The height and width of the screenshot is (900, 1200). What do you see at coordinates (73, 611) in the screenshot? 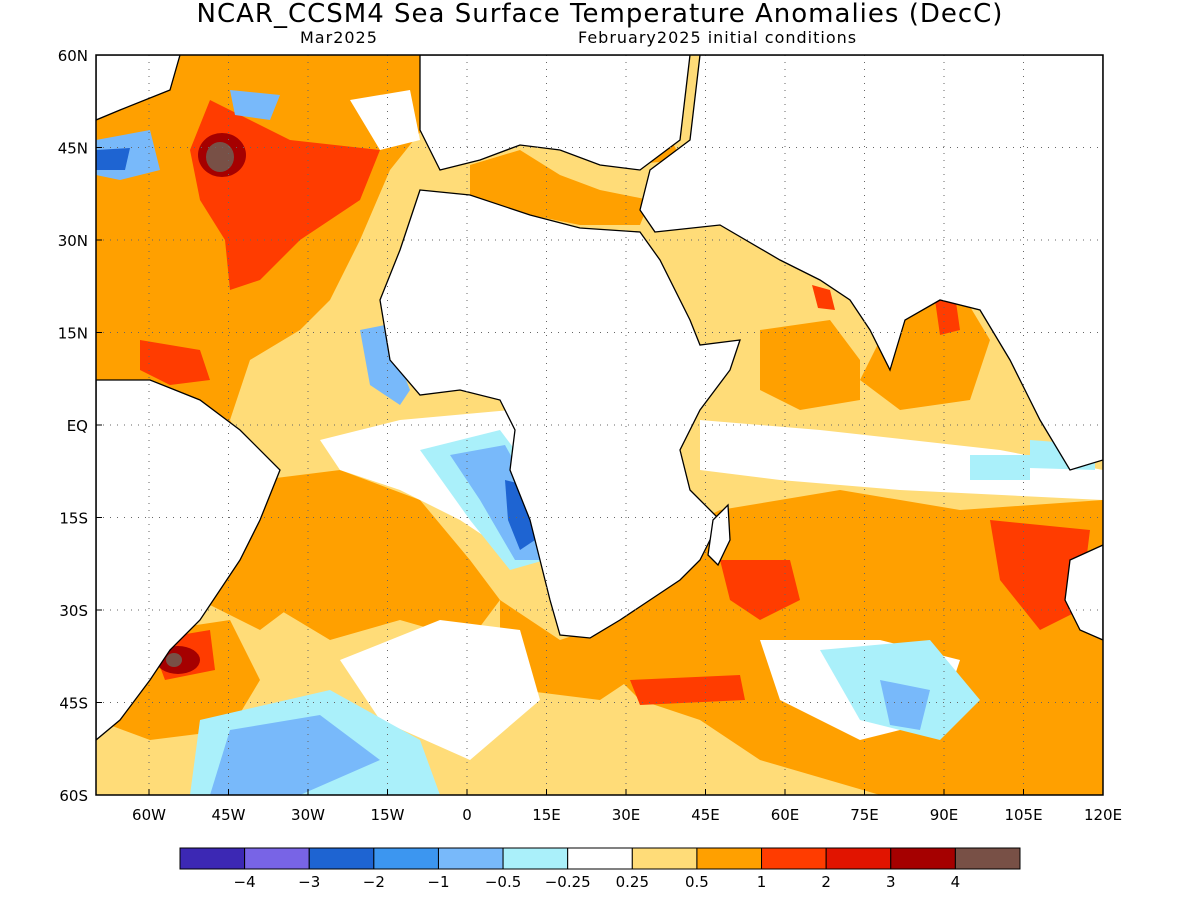
I see `lat-tick-label: 30S` at bounding box center [73, 611].